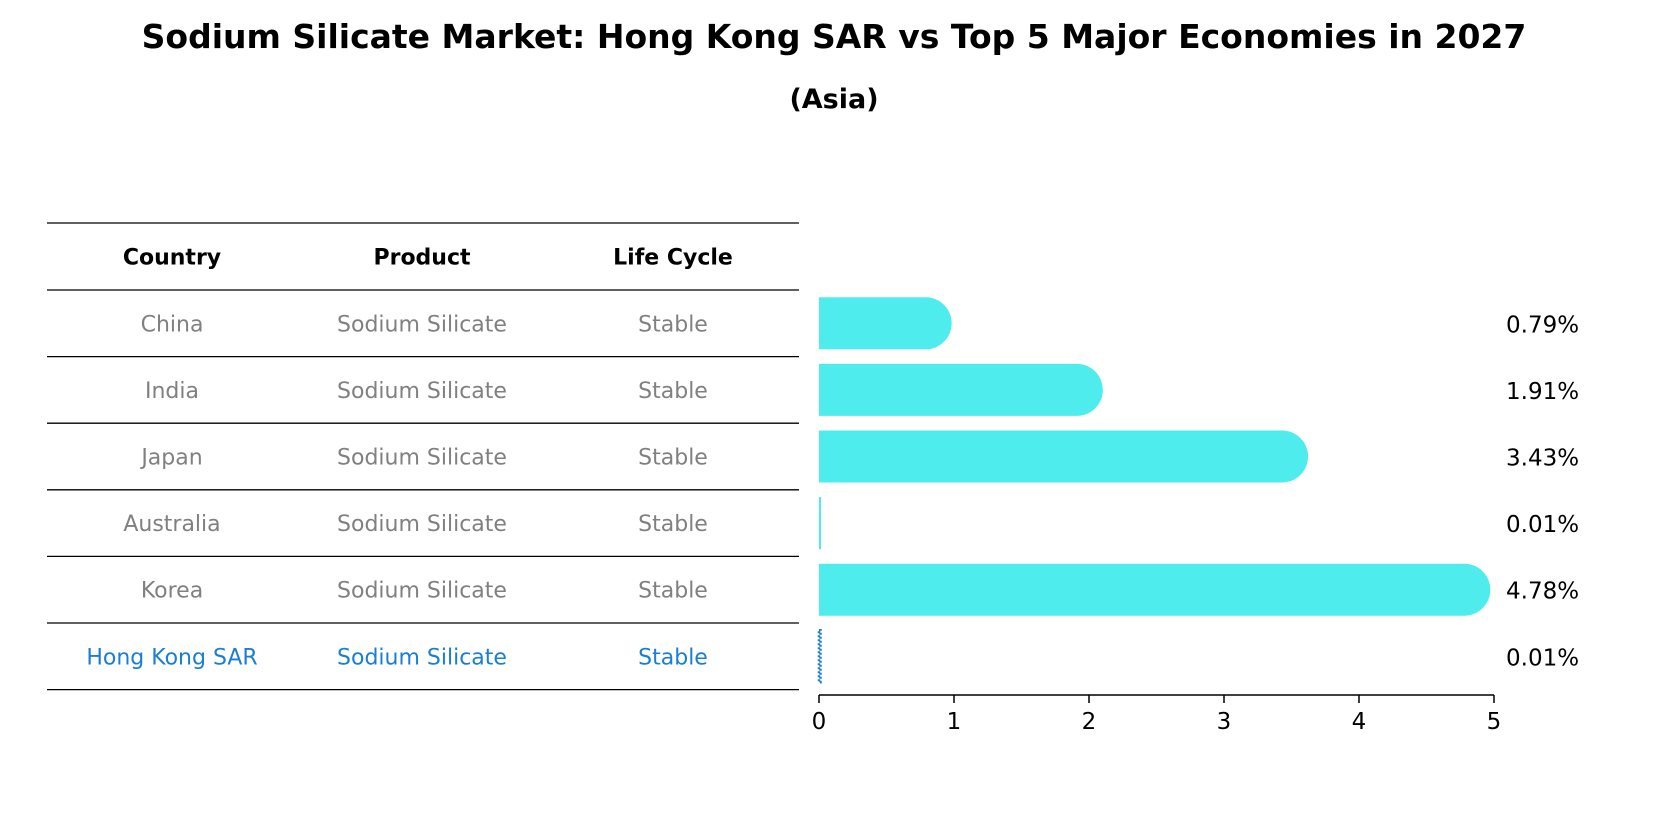 The height and width of the screenshot is (823, 1669). I want to click on table-product-header: Product, so click(422, 258).